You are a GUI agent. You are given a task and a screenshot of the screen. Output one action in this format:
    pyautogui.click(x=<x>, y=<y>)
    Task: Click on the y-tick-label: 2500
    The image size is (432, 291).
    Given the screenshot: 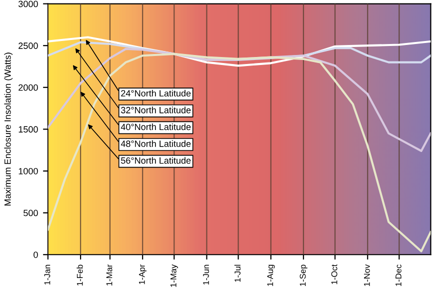 What is the action you would take?
    pyautogui.click(x=28, y=45)
    